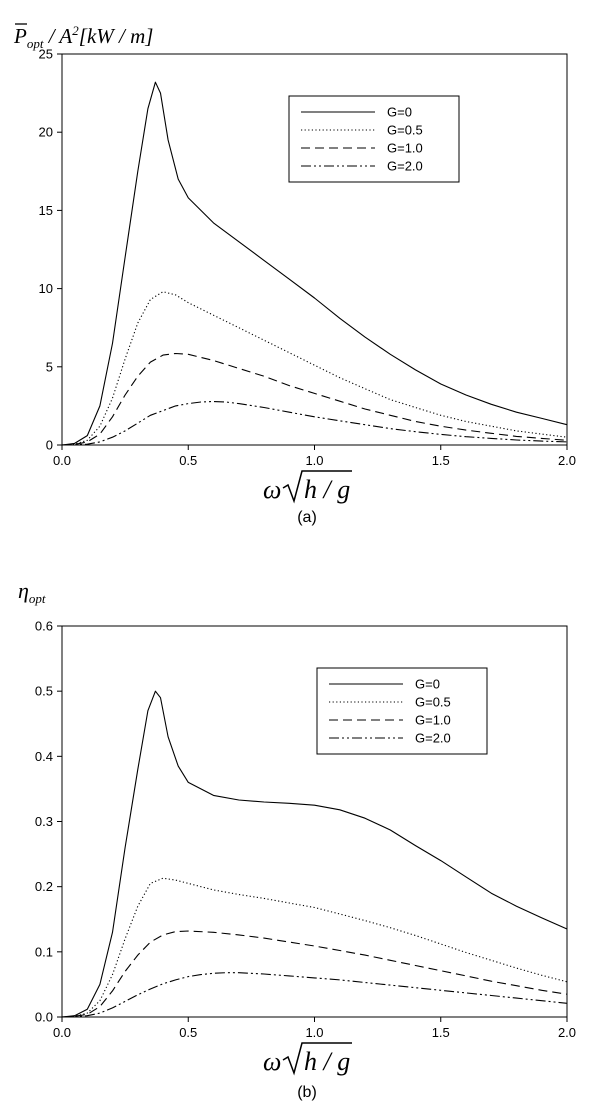  What do you see at coordinates (148, 36) in the screenshot?
I see `ylabel-a-close: ]` at bounding box center [148, 36].